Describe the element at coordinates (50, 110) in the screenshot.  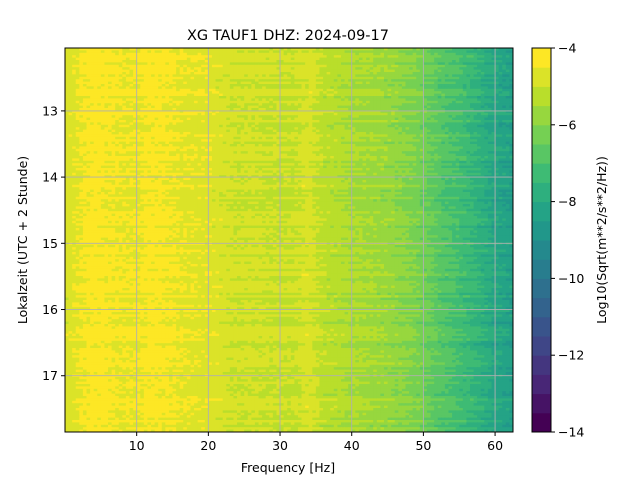
I see `y-tick-label: 13` at that location.